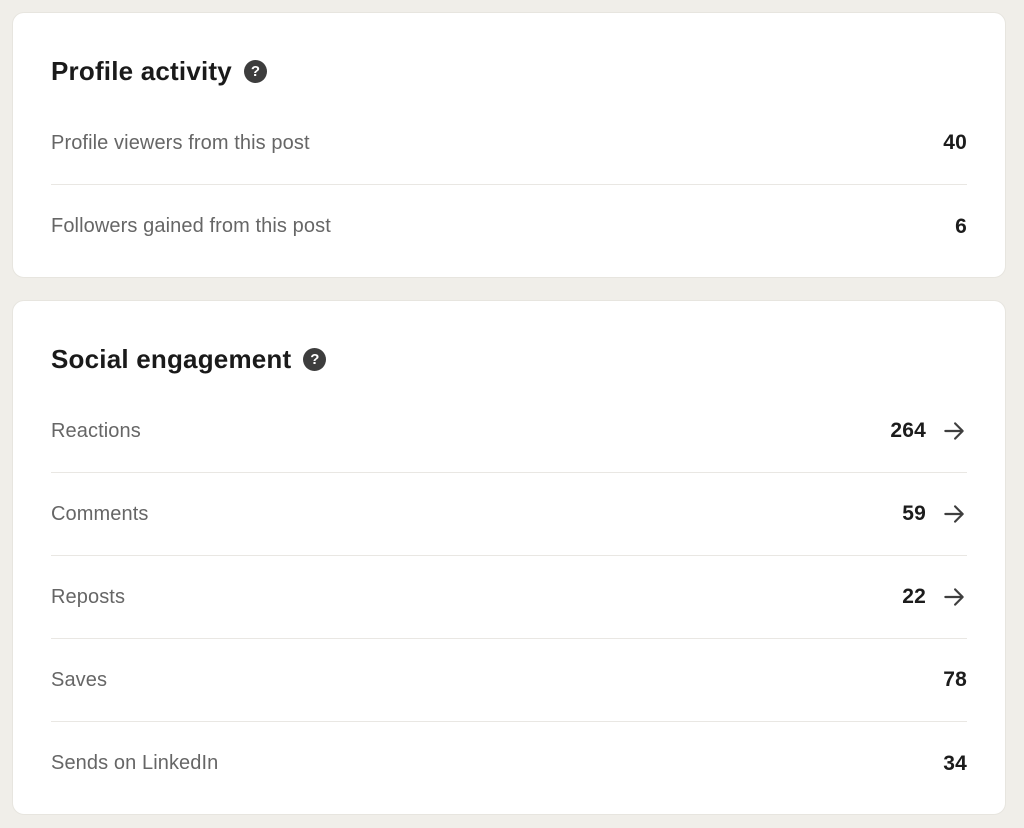 The image size is (1024, 828). What do you see at coordinates (509, 226) in the screenshot?
I see `metric-row-followers-gained: Followers gained from this post 6` at bounding box center [509, 226].